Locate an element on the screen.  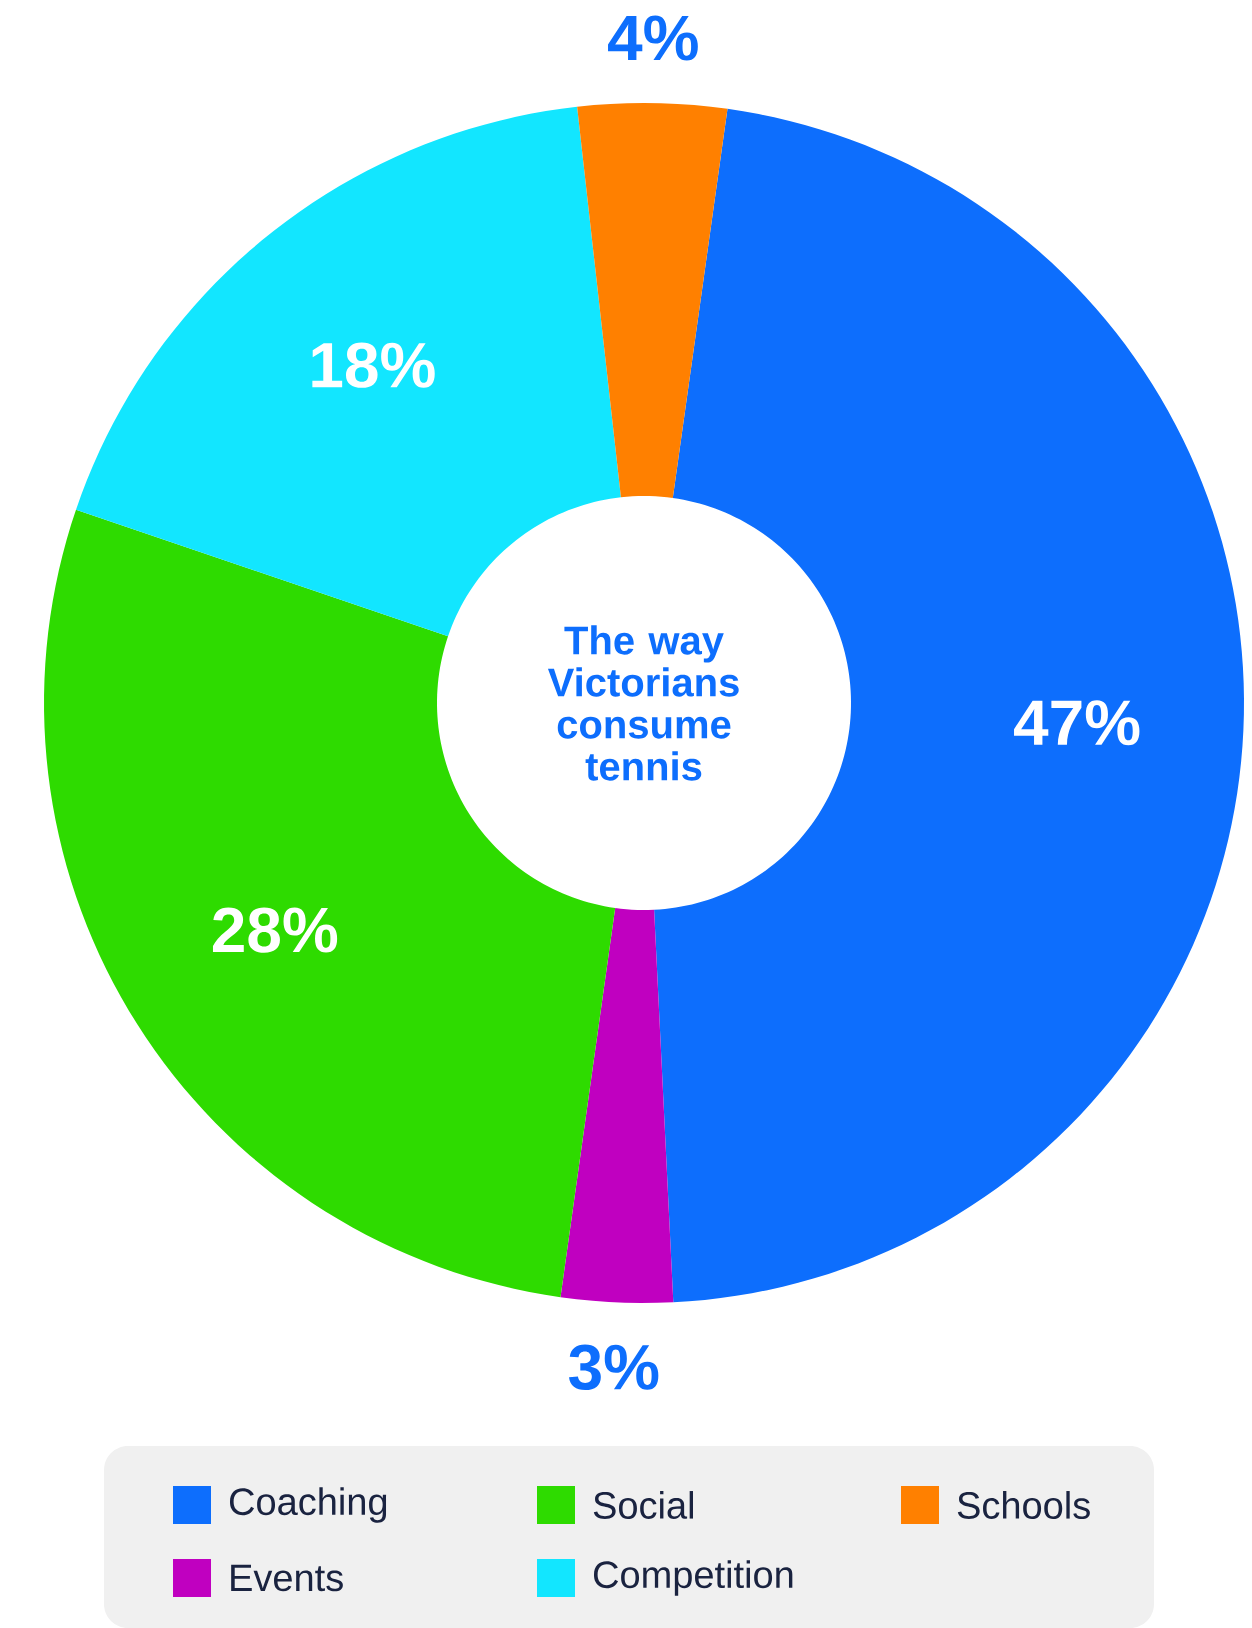
legend-label: Competition is located at coordinates (693, 1578).